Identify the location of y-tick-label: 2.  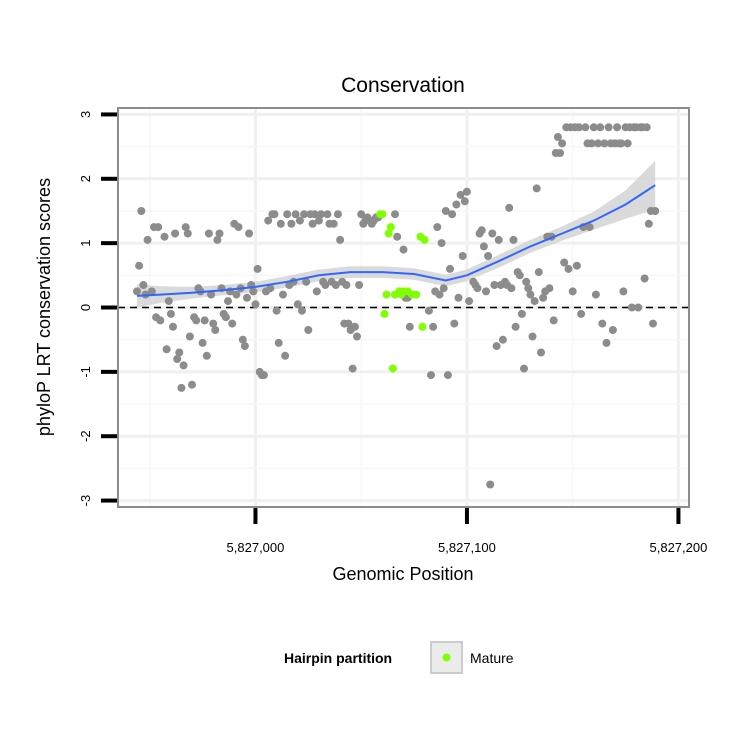
(85, 178).